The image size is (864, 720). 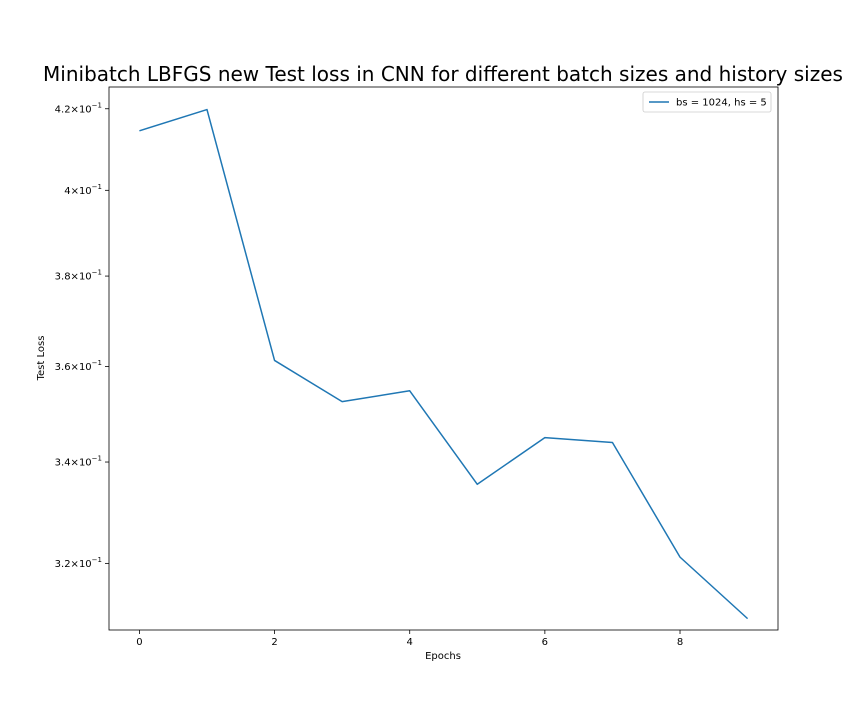 I want to click on x-tick-label-6: 6, so click(x=545, y=642).